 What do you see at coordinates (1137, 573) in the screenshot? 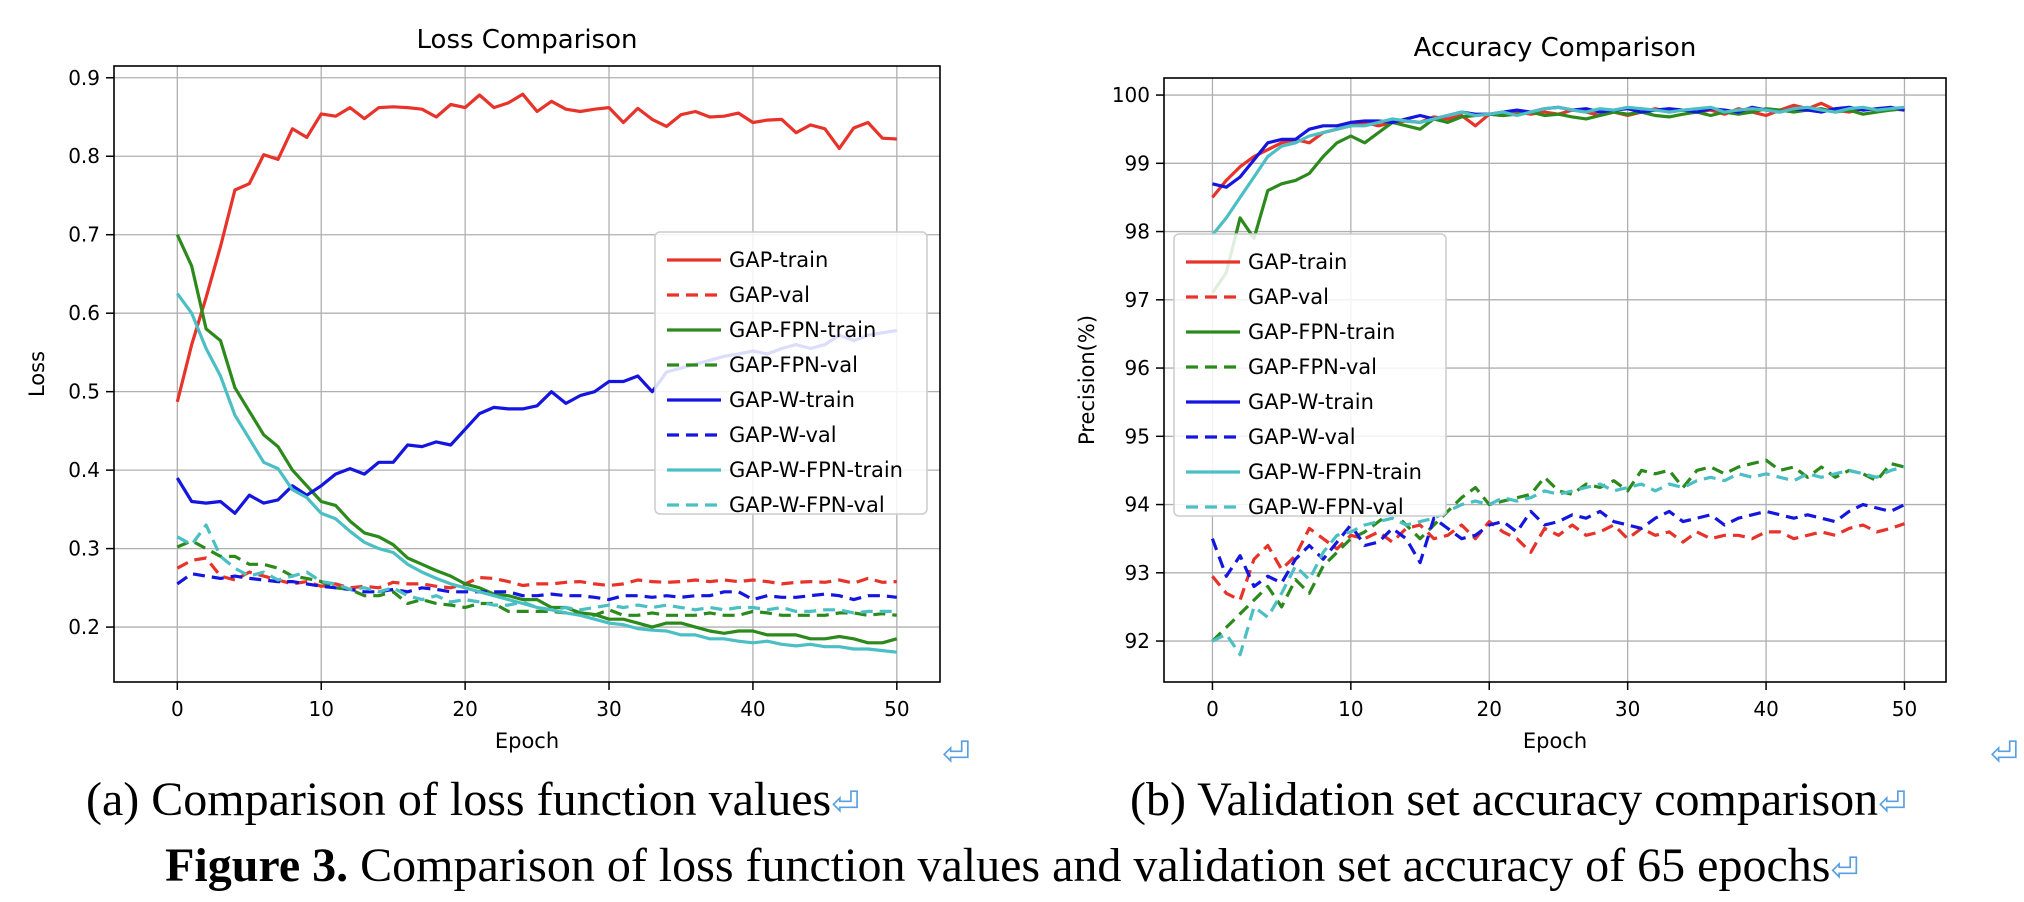
I see `y-tick-label: 93` at bounding box center [1137, 573].